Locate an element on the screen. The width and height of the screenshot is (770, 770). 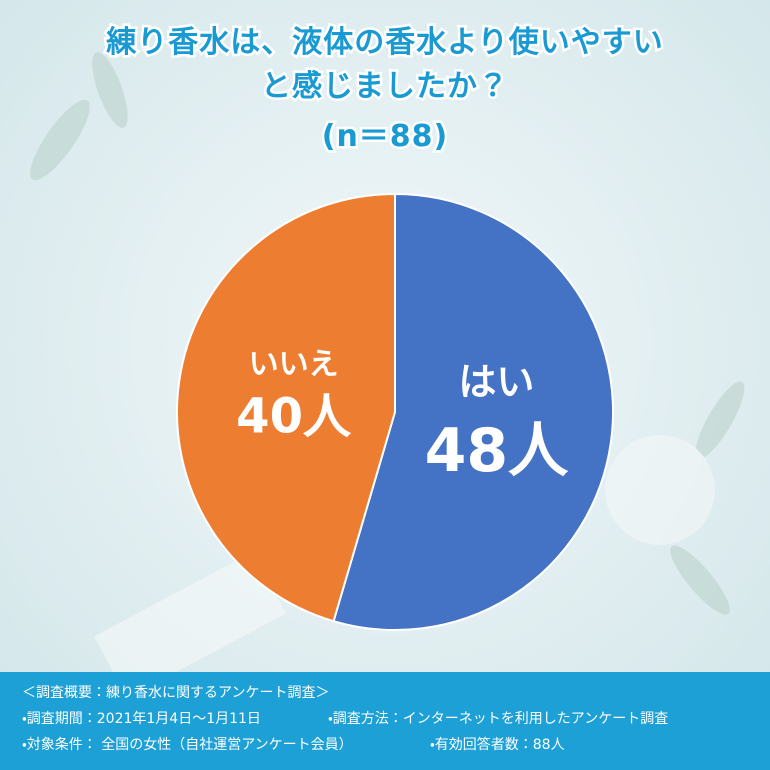
chart-title: 練り香水は、液体の香水より使いやすい is located at coordinates (384, 42).